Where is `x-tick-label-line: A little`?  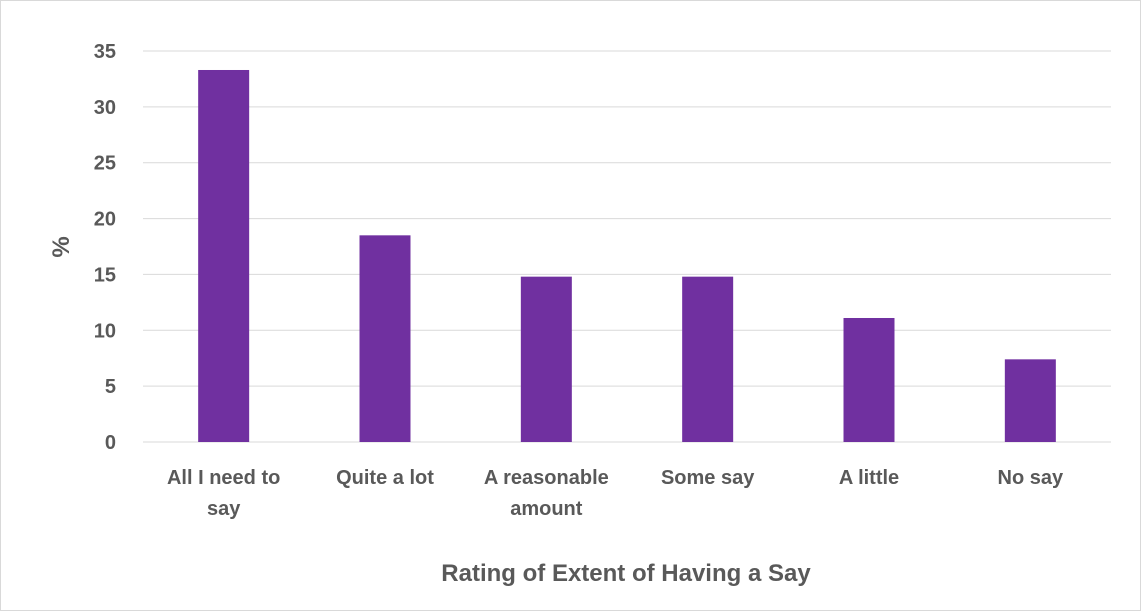 x-tick-label-line: A little is located at coordinates (869, 478).